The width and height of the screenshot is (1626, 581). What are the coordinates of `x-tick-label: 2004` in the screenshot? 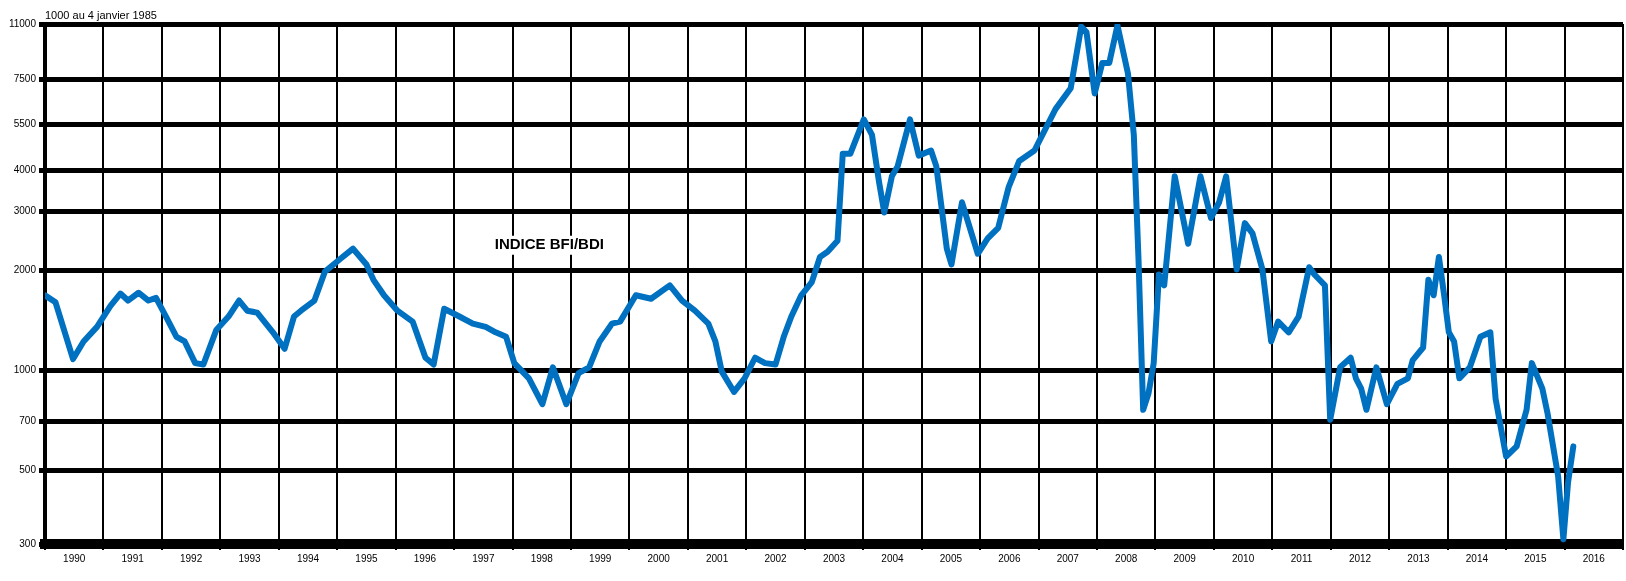 It's located at (892, 558).